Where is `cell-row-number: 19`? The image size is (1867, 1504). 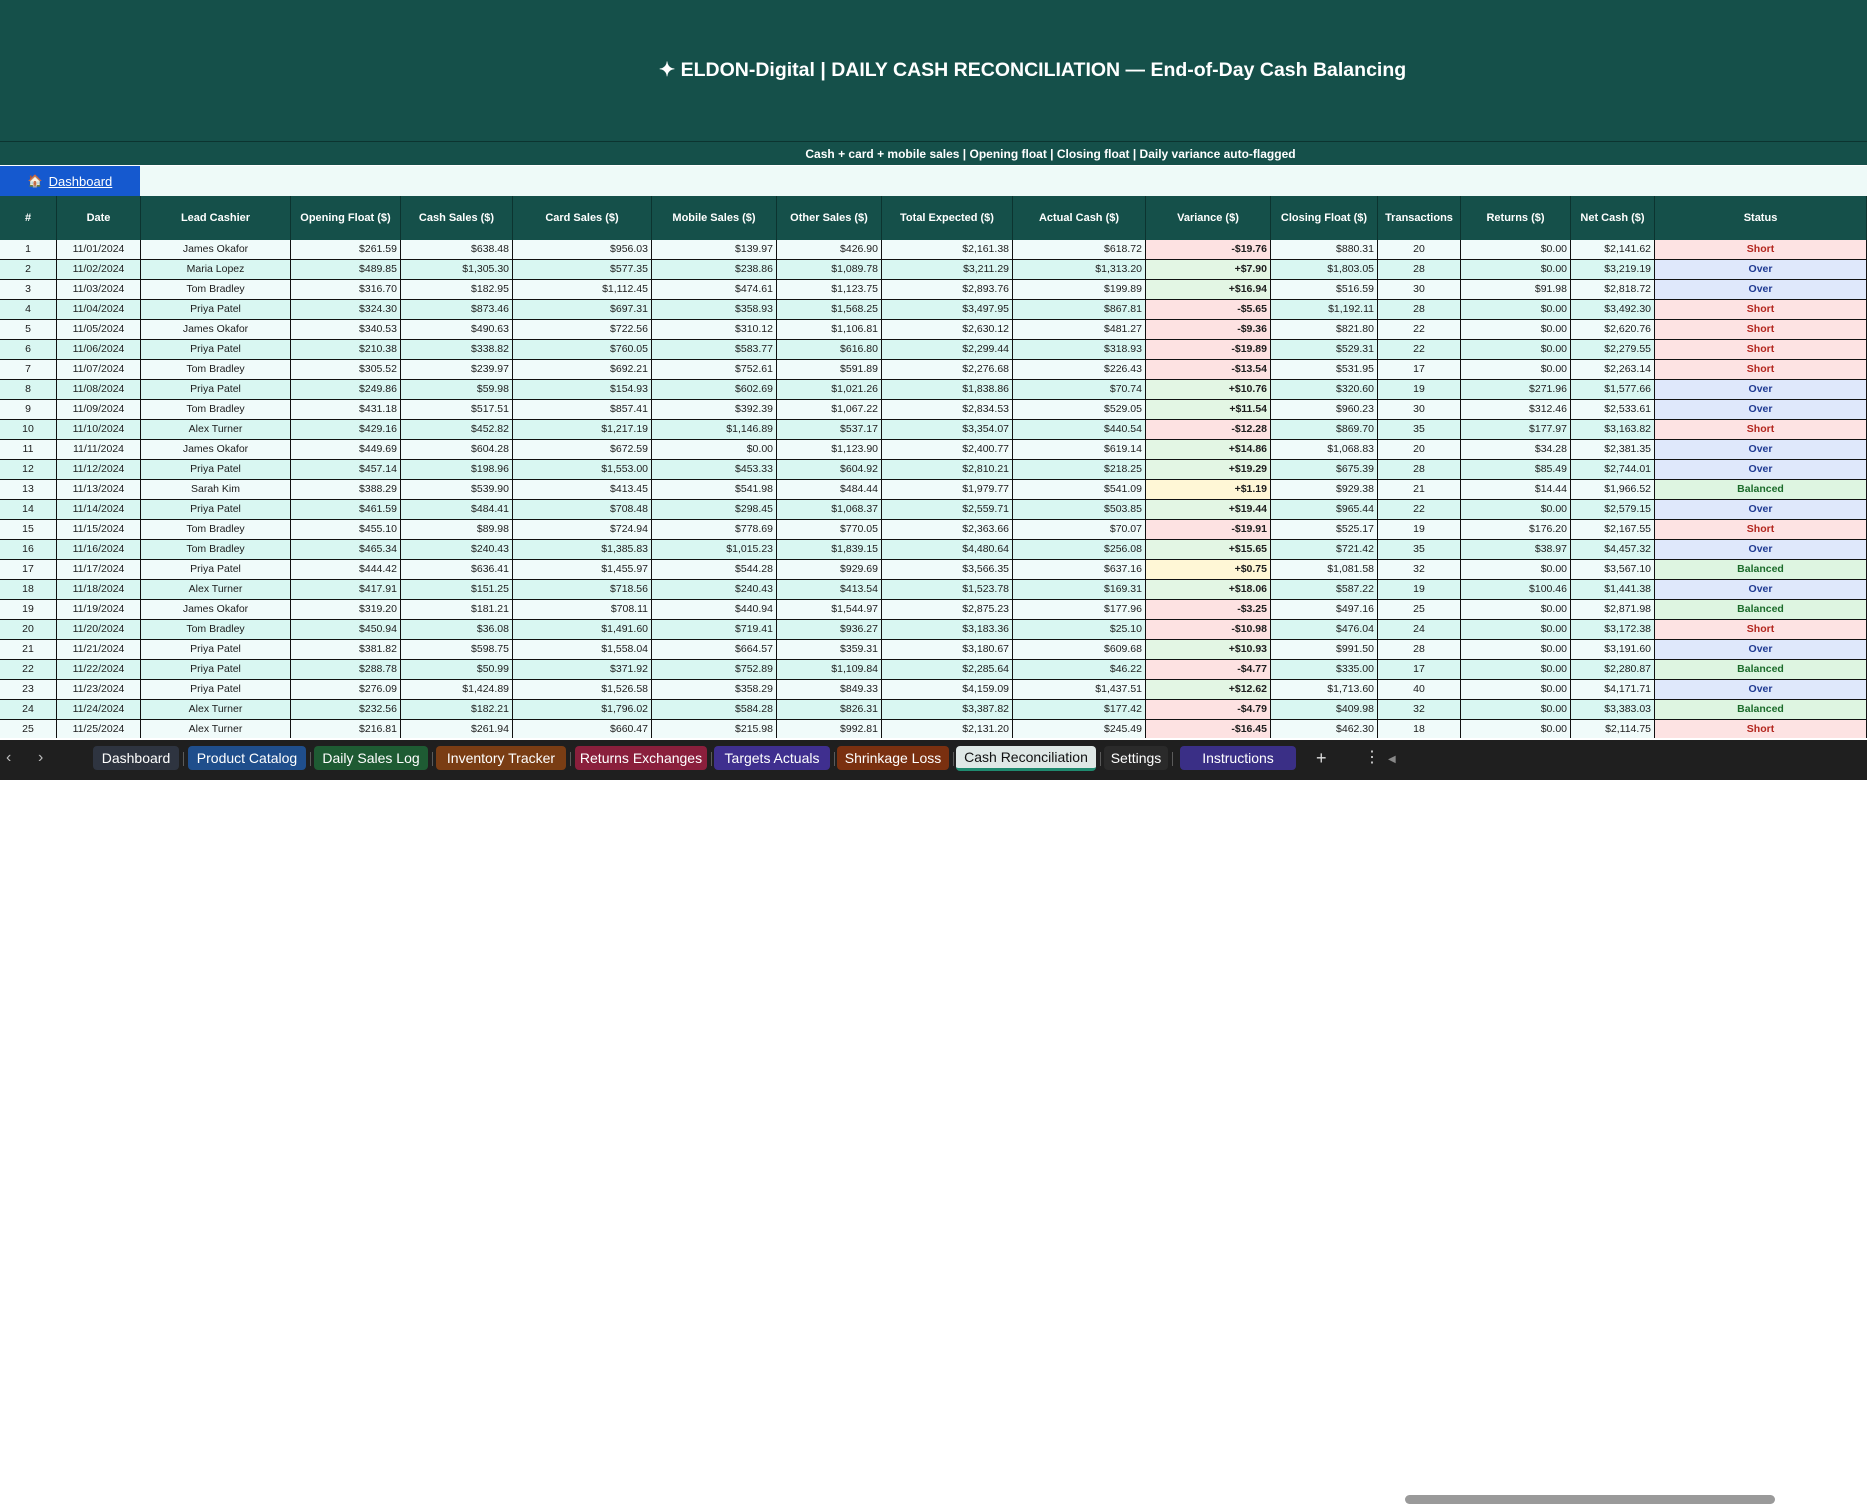
cell-row-number: 19 is located at coordinates (28, 610).